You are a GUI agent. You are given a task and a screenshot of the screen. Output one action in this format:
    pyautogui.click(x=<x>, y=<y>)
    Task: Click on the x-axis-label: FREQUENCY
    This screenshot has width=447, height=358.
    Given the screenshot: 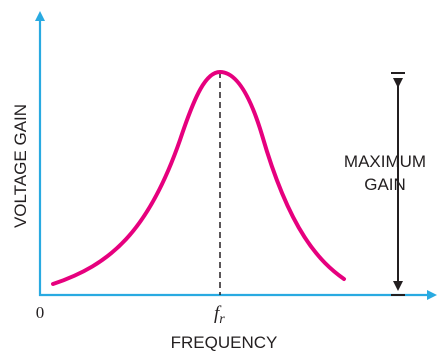 What is the action you would take?
    pyautogui.click(x=224, y=342)
    